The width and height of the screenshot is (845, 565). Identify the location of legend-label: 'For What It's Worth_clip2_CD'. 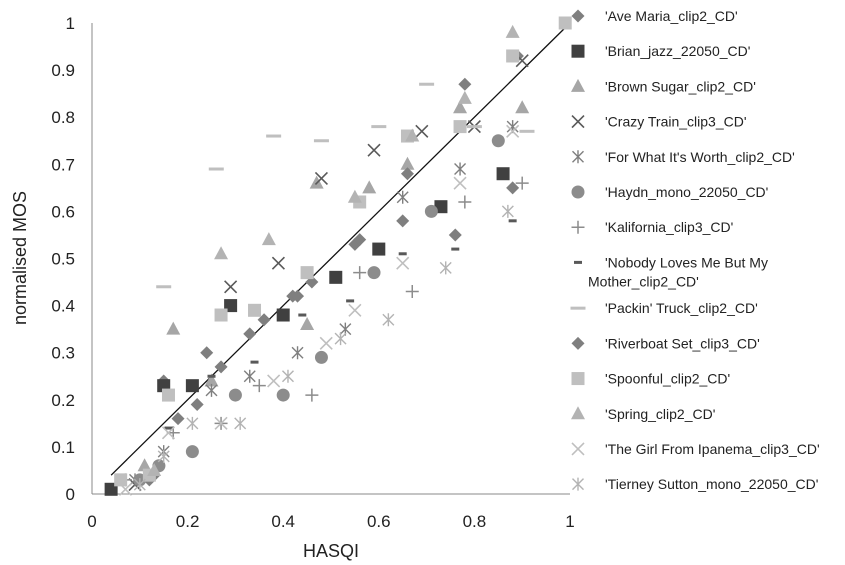
(700, 157).